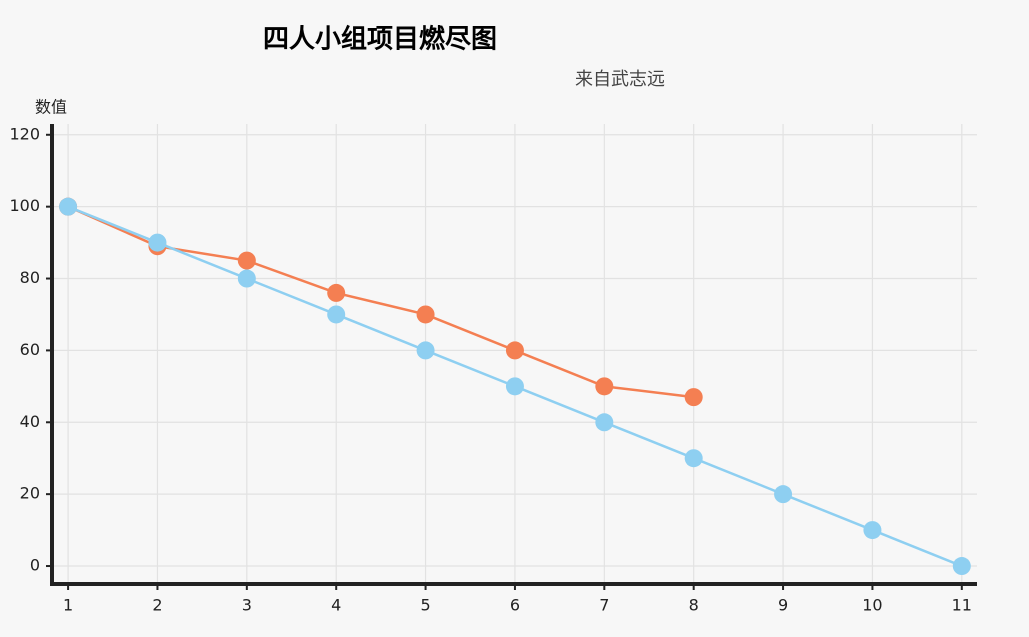 The height and width of the screenshot is (637, 1029). I want to click on y-tick-label: 80, so click(30, 277).